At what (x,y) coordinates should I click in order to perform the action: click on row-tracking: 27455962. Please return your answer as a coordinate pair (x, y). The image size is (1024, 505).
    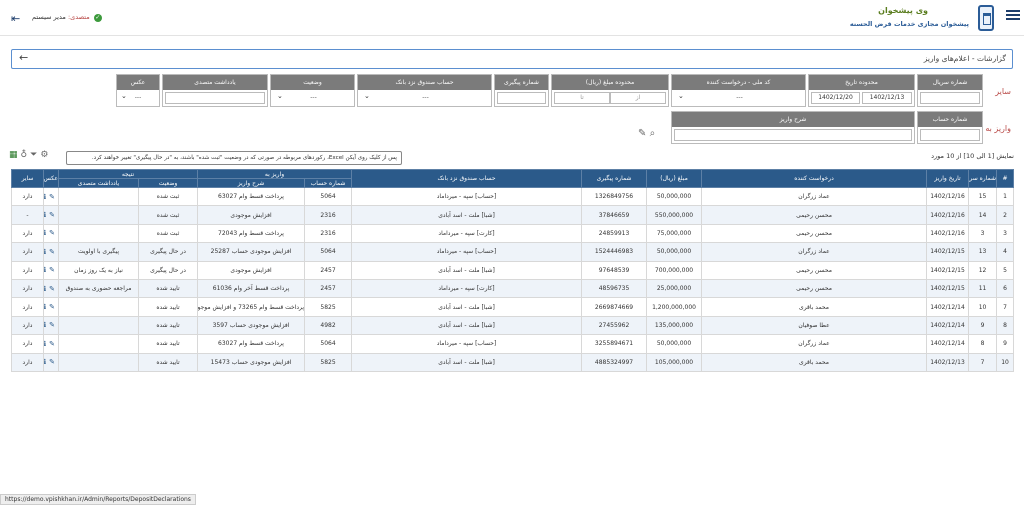
    Looking at the image, I should click on (614, 325).